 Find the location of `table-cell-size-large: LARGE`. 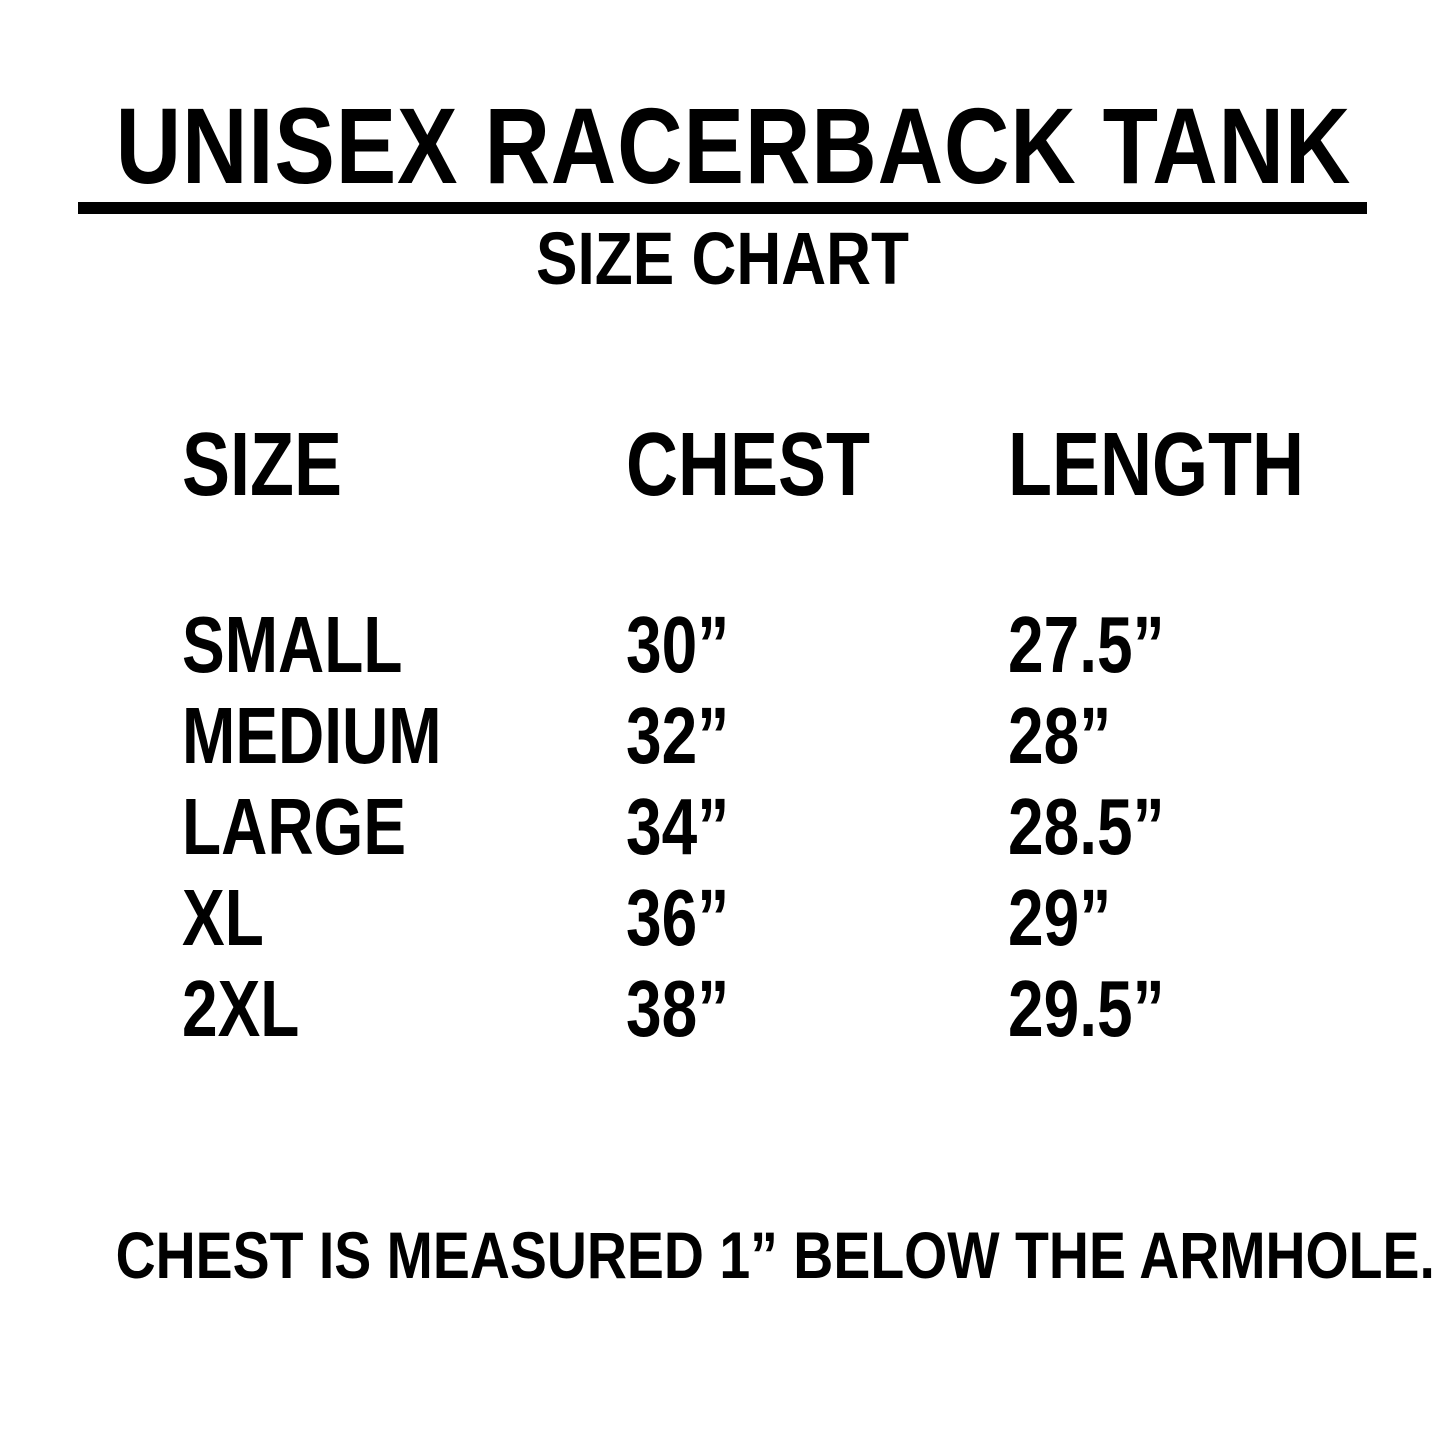

table-cell-size-large: LARGE is located at coordinates (404, 826).